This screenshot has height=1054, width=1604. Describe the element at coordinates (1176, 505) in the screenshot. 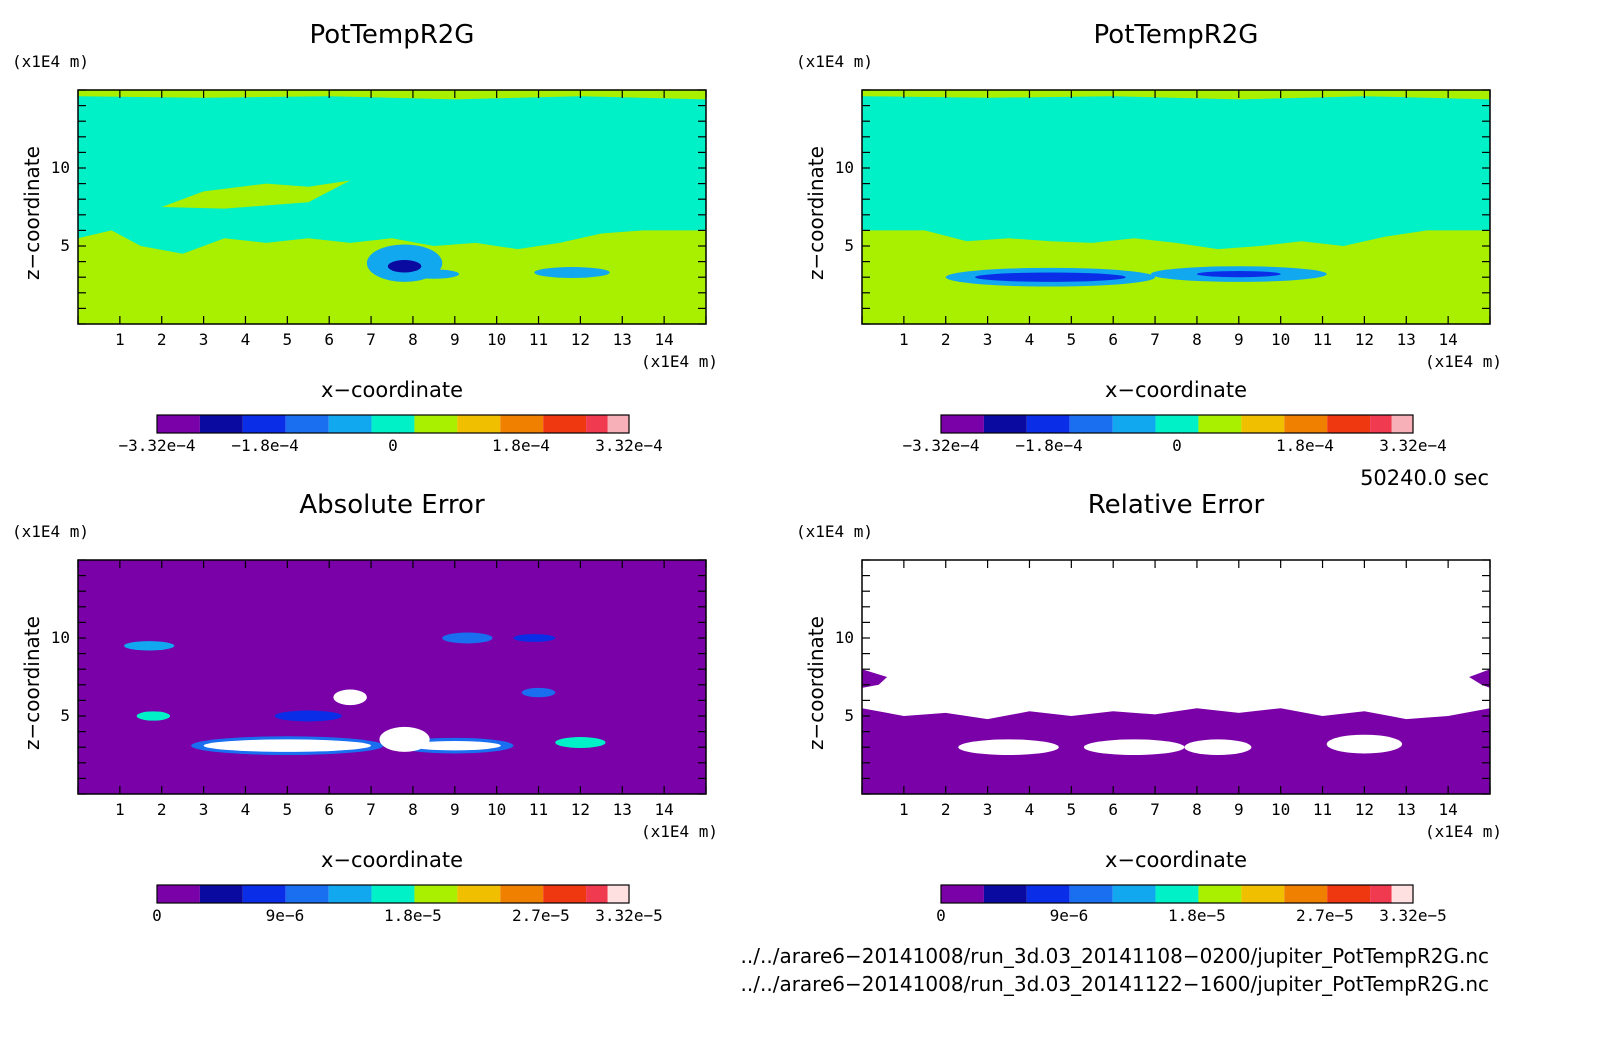

I see `plot-title: Relative Error` at that location.